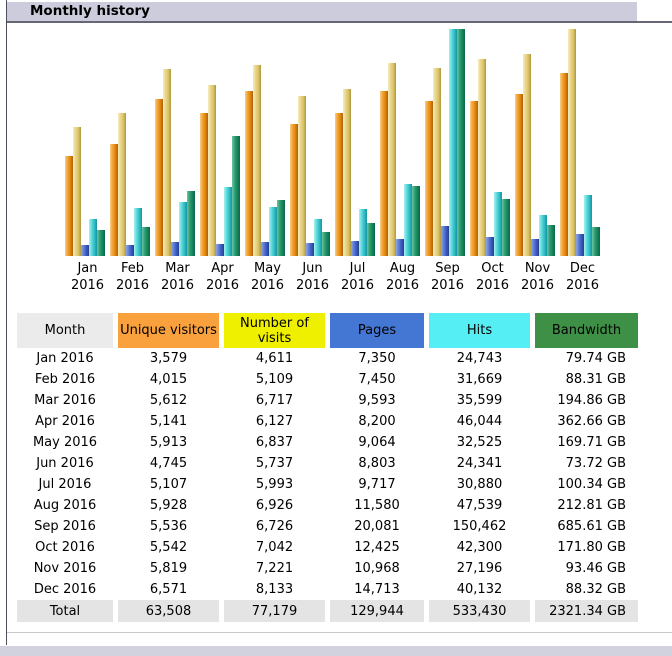 The image size is (672, 656). Describe the element at coordinates (595, 379) in the screenshot. I see `cell-bandwidth: 88.31 GB` at that location.